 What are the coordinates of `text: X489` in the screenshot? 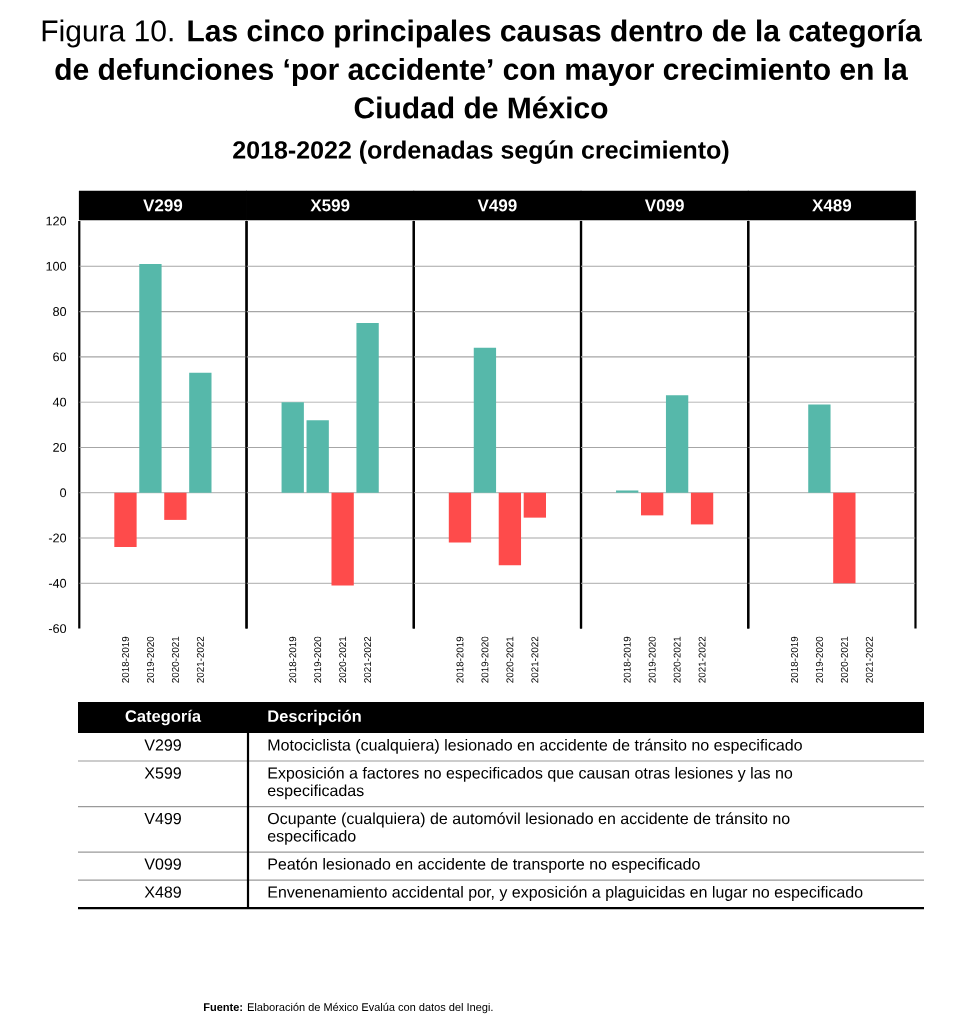 It's located at (162, 892).